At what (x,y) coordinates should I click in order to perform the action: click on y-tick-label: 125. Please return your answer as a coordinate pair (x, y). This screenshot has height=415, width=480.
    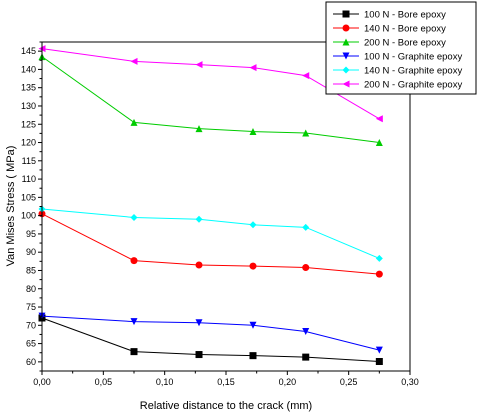
    Looking at the image, I should click on (28, 124).